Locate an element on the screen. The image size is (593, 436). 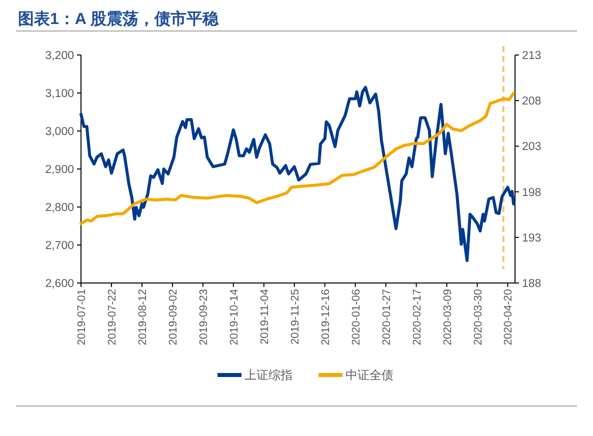
y-tick-label: 2,800 is located at coordinates (59, 208).